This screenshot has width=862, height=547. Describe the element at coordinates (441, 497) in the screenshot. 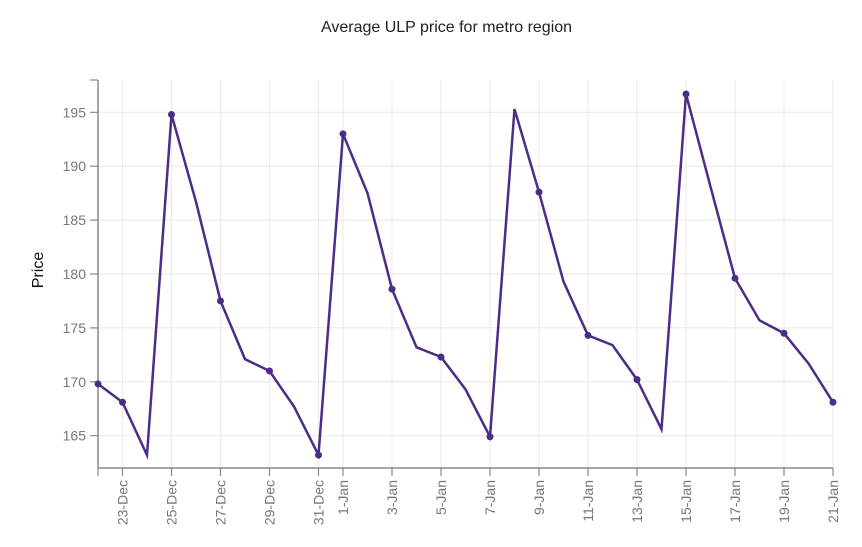

I see `x-tick-label: 5-Jan` at that location.